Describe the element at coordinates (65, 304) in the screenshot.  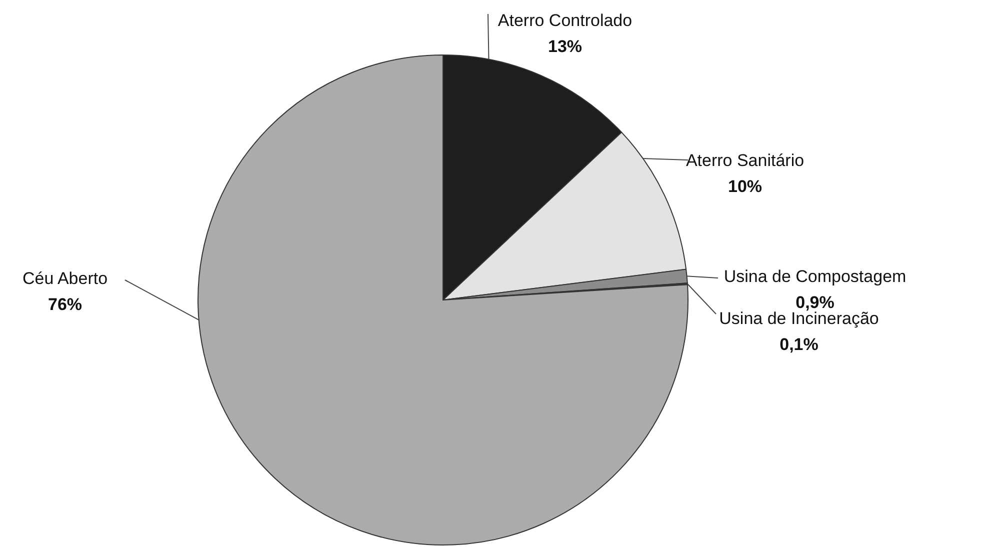
I see `data-label: 76%` at that location.